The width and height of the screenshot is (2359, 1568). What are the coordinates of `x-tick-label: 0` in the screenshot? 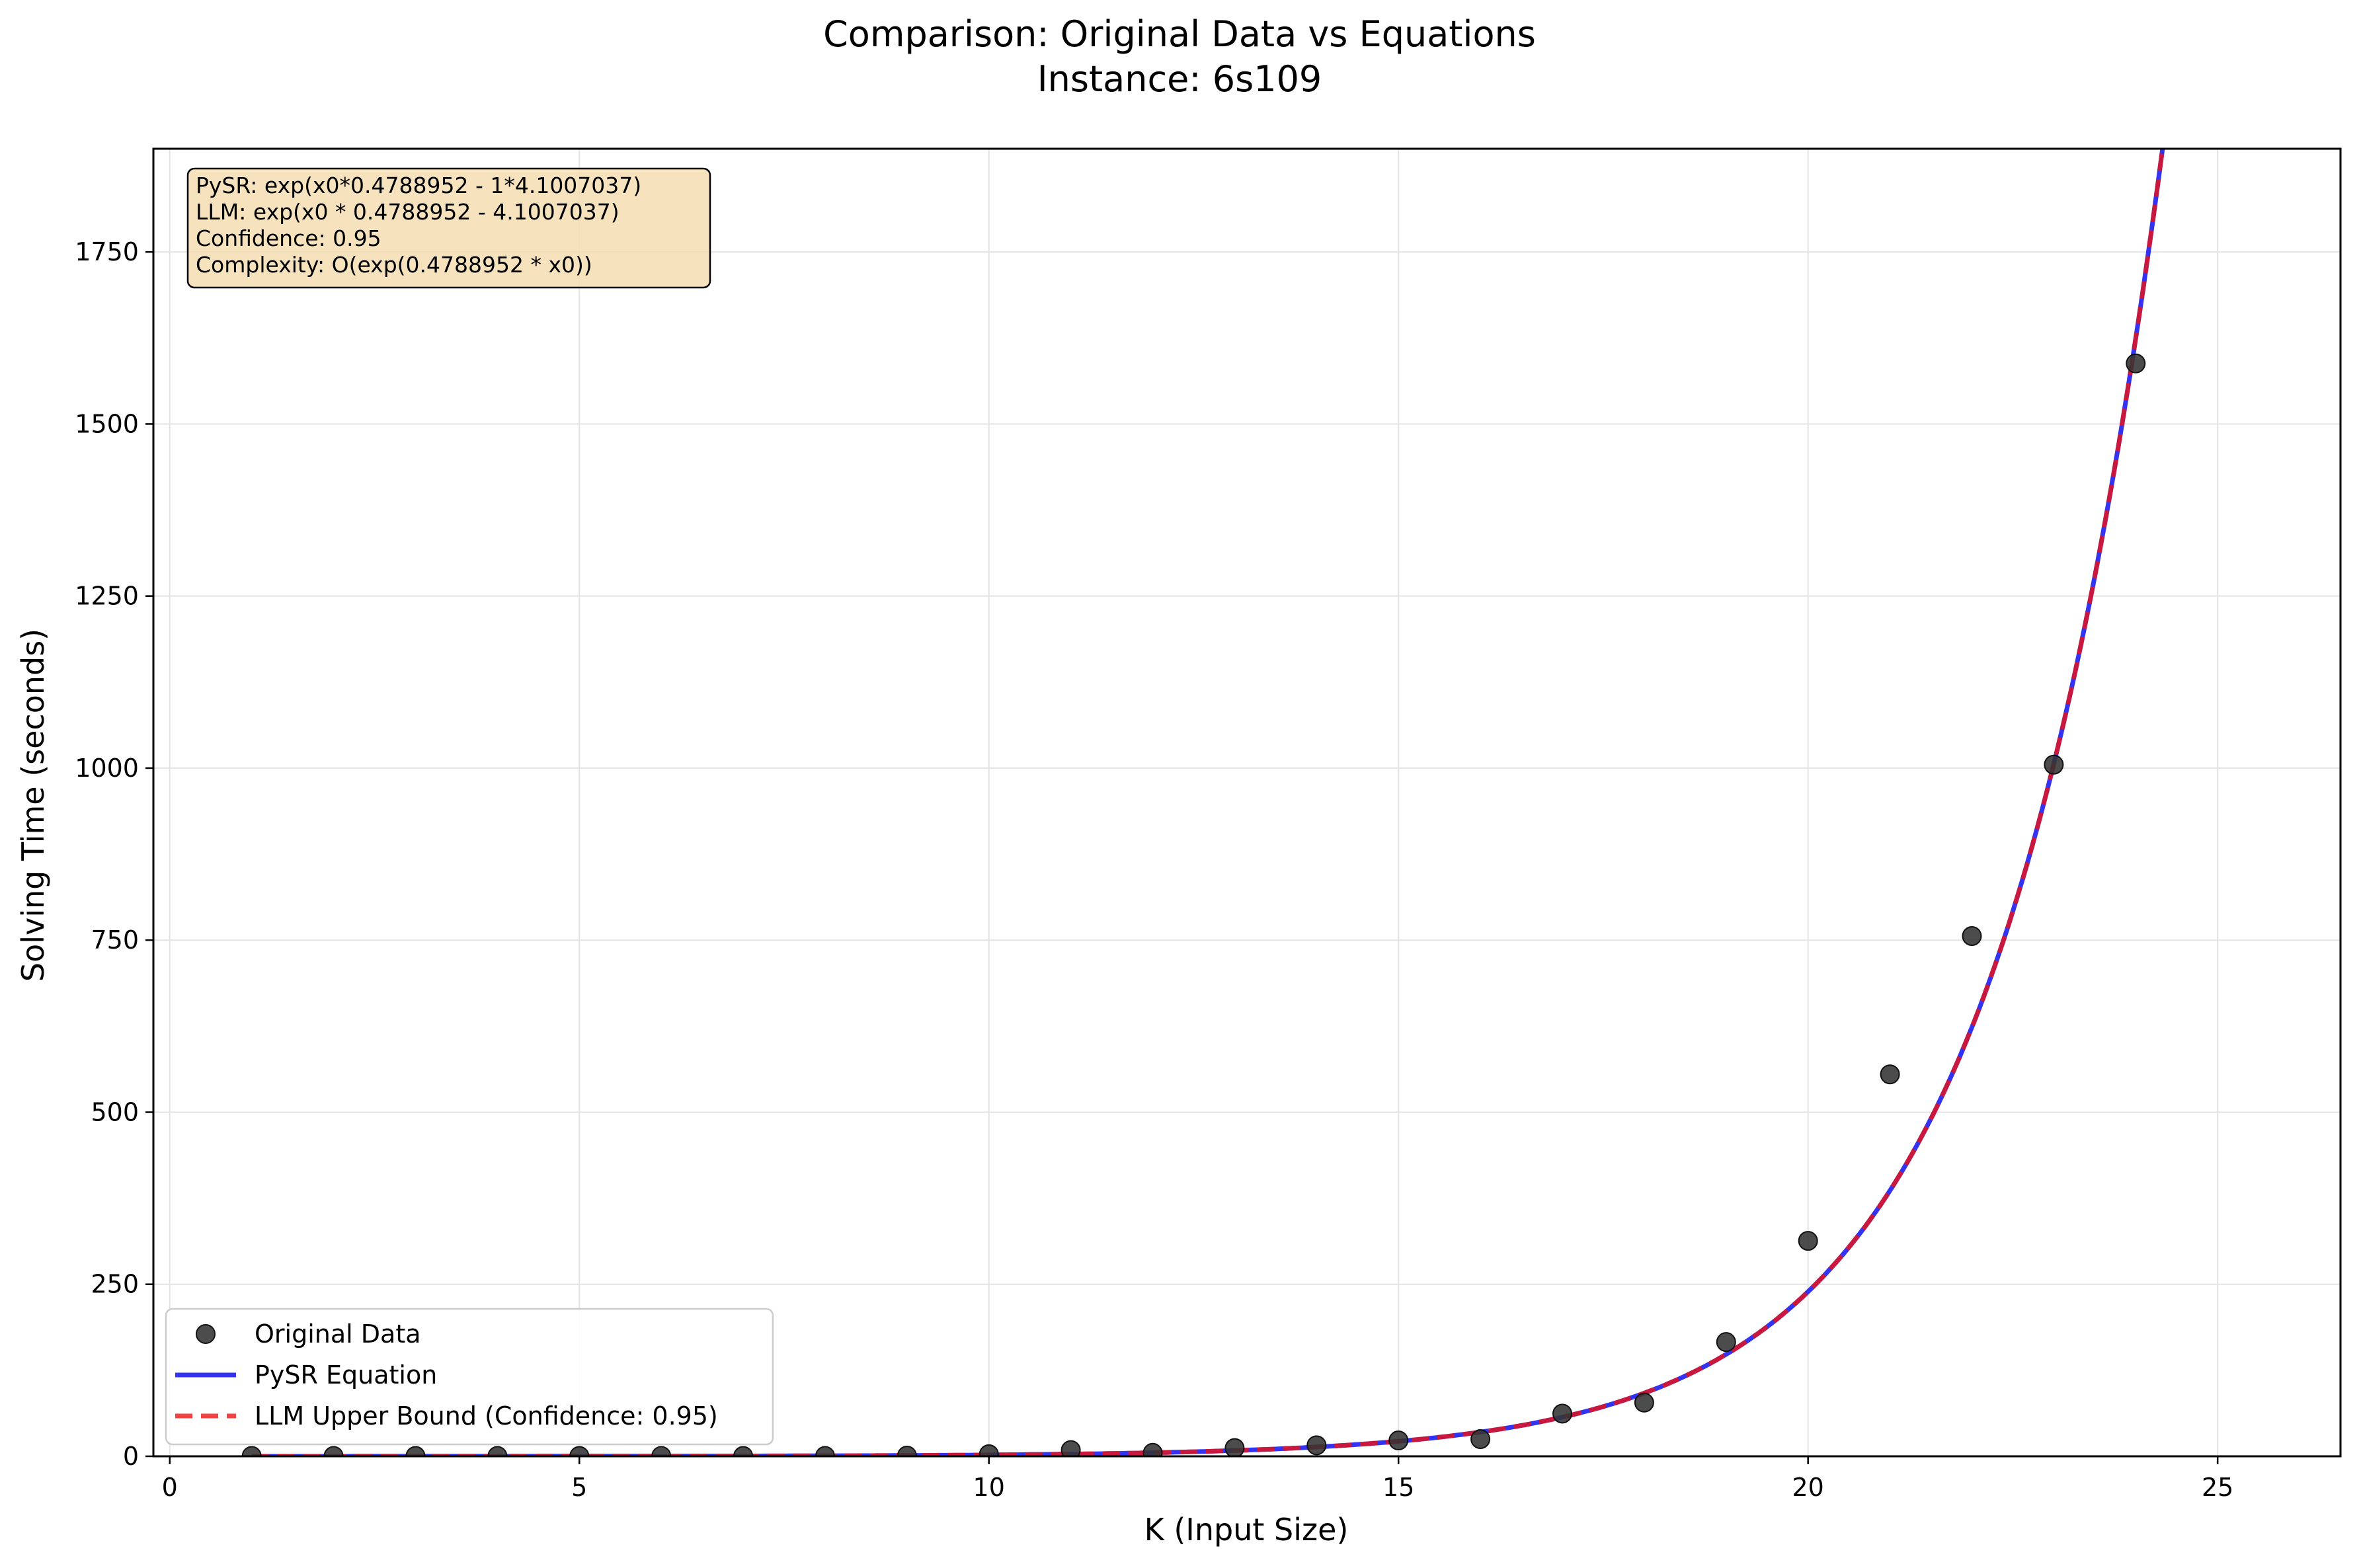 It's located at (170, 1487).